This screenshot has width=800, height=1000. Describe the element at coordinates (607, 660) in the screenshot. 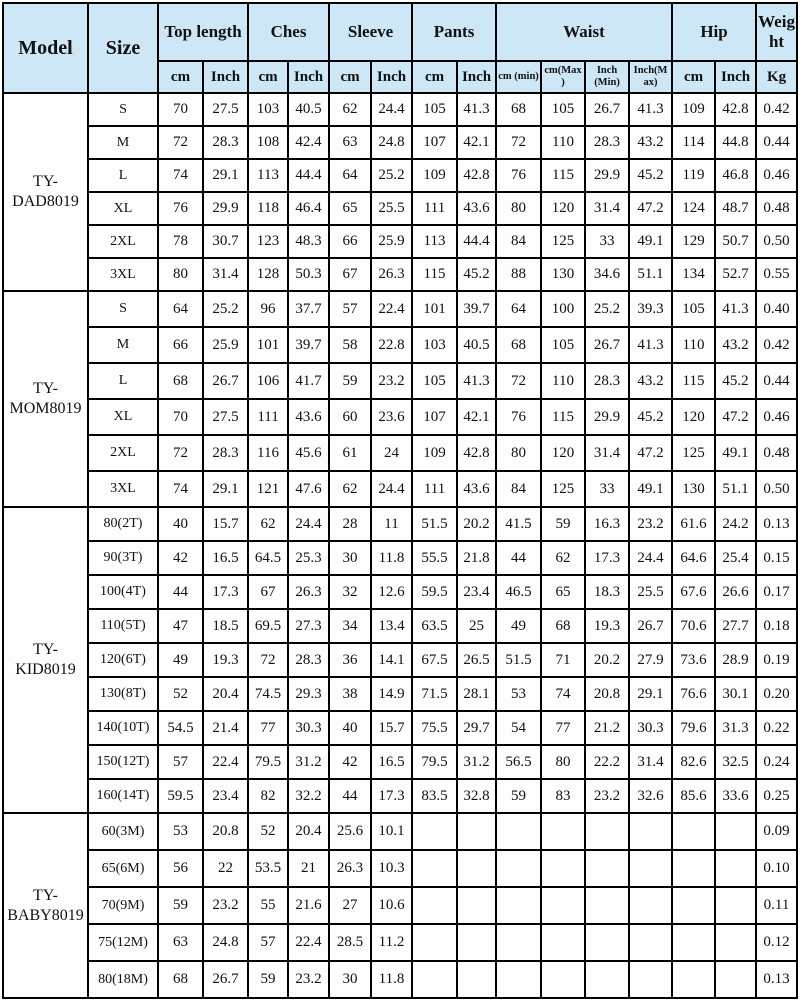

I see `value-cell: 20.2` at that location.